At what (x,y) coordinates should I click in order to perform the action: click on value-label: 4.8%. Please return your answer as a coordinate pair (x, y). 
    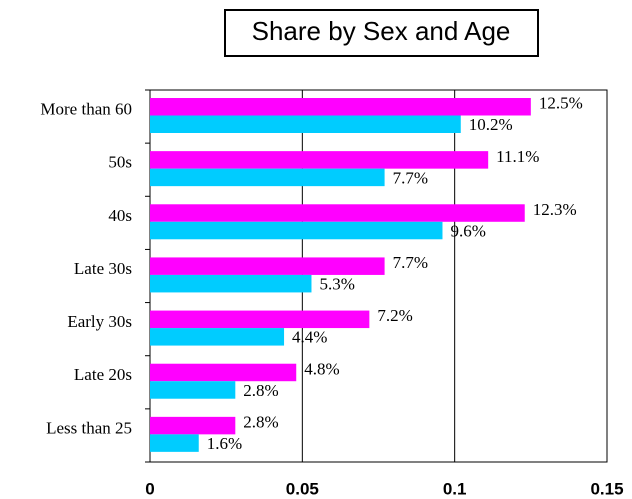
    Looking at the image, I should click on (321, 368).